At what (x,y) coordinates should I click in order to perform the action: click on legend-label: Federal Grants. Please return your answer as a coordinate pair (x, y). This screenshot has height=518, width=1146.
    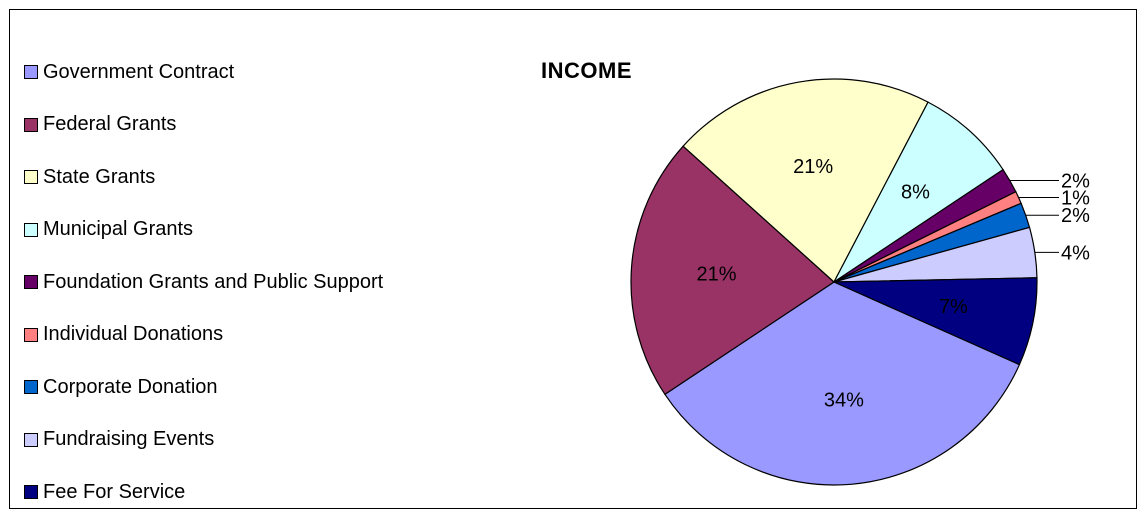
    Looking at the image, I should click on (110, 124).